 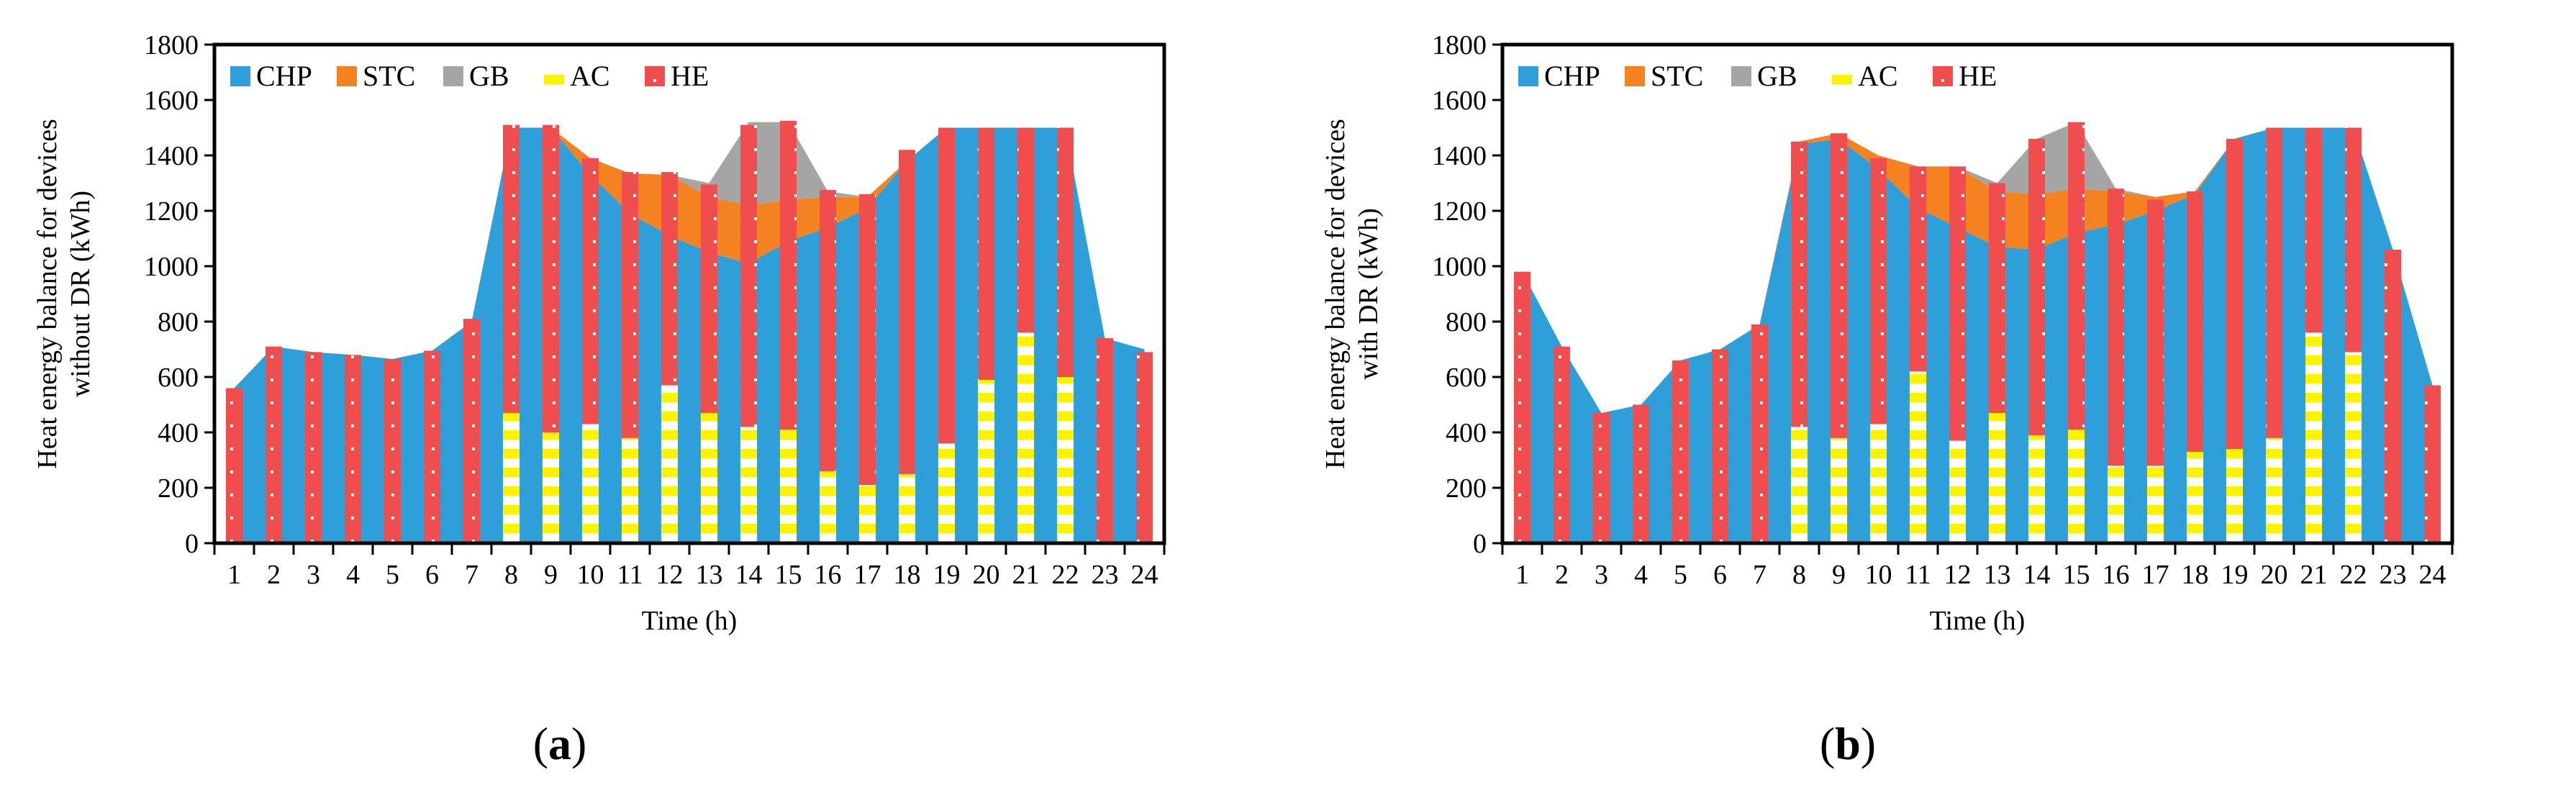 What do you see at coordinates (347, 76) in the screenshot?
I see `legend-swatch-stc` at bounding box center [347, 76].